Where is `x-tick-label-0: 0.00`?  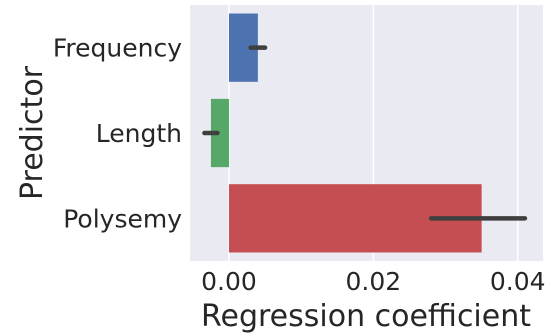 x-tick-label-0: 0.00 is located at coordinates (229, 281).